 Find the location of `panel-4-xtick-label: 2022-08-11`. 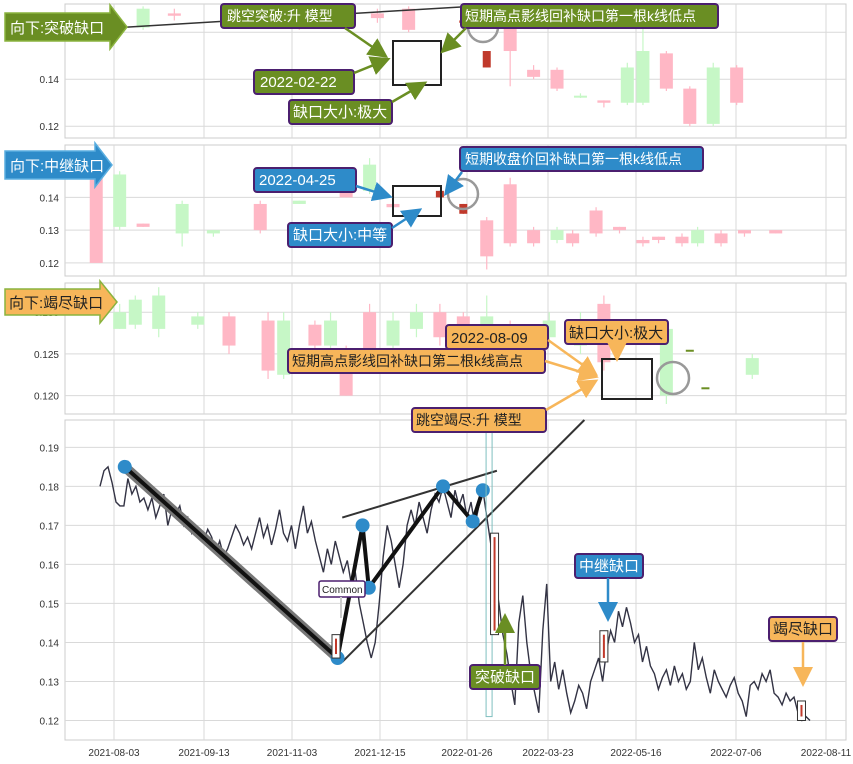

panel-4-xtick-label: 2022-08-11 is located at coordinates (826, 753).